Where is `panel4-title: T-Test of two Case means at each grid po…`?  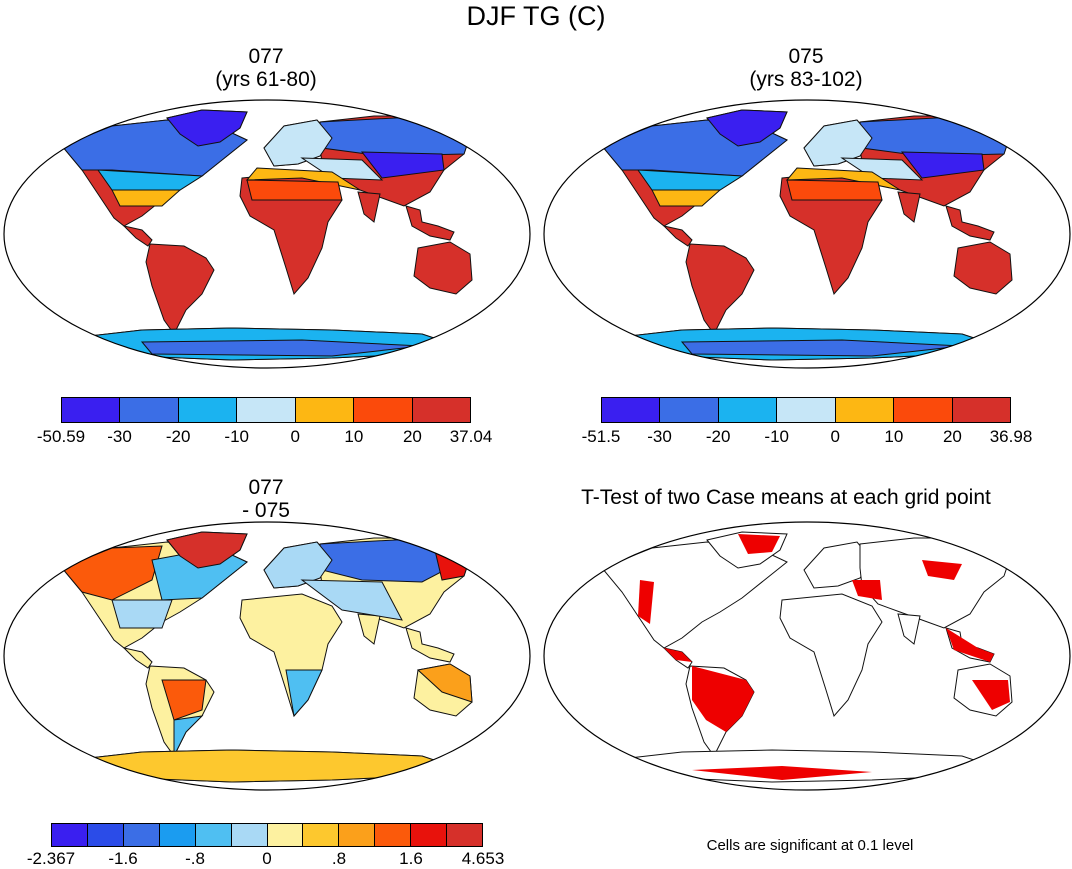
panel4-title: T-Test of two Case means at each grid po… is located at coordinates (786, 497).